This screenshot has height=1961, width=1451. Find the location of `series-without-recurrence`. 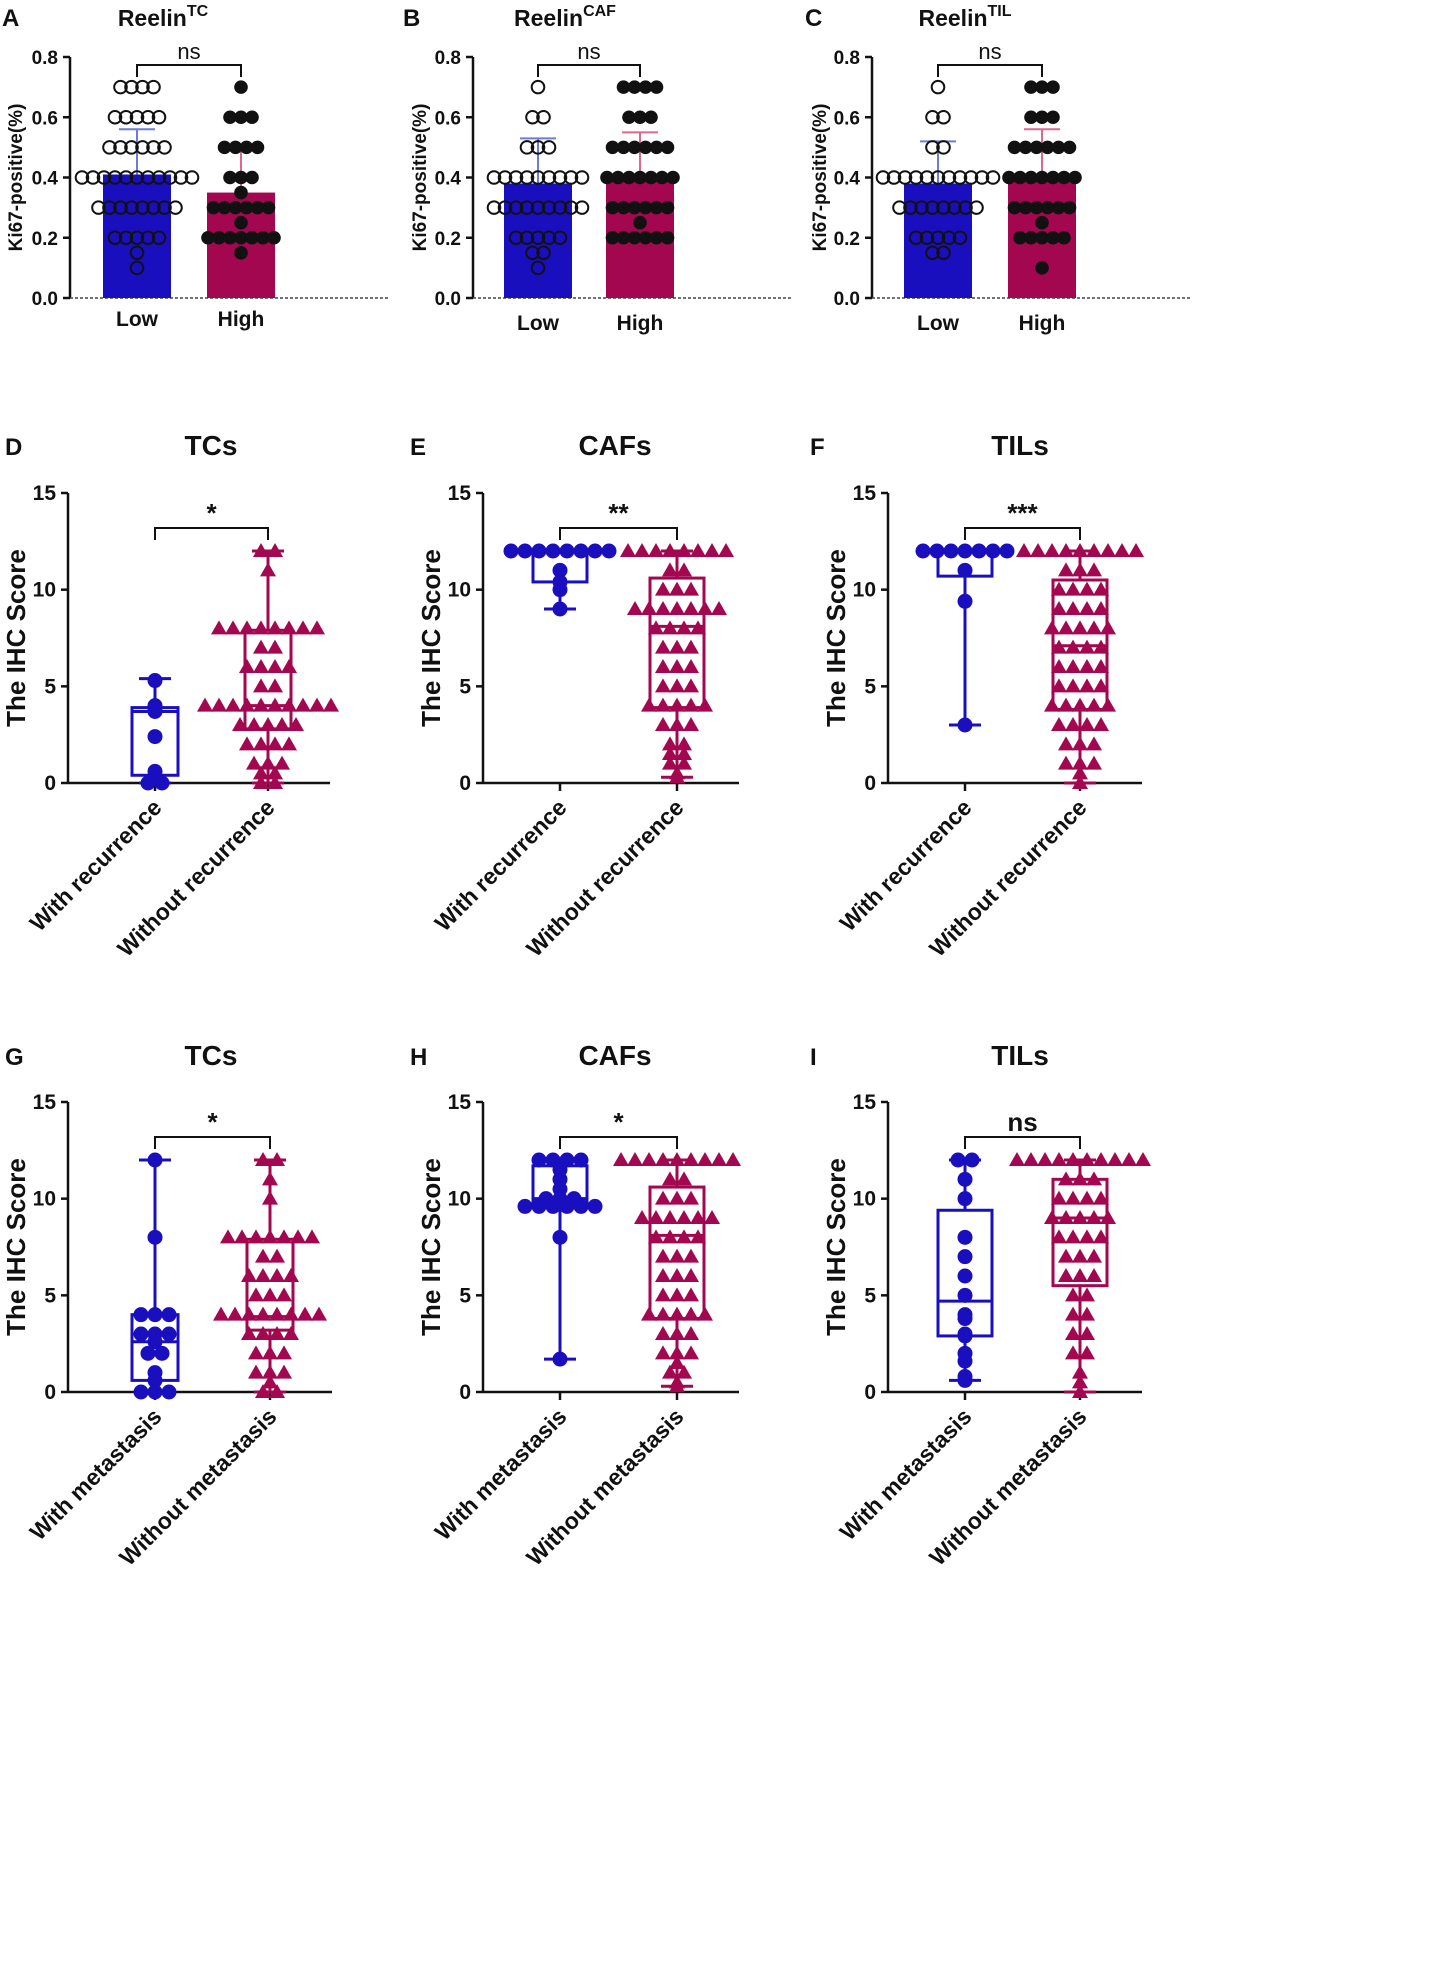

series-without-recurrence is located at coordinates (1080, 666).